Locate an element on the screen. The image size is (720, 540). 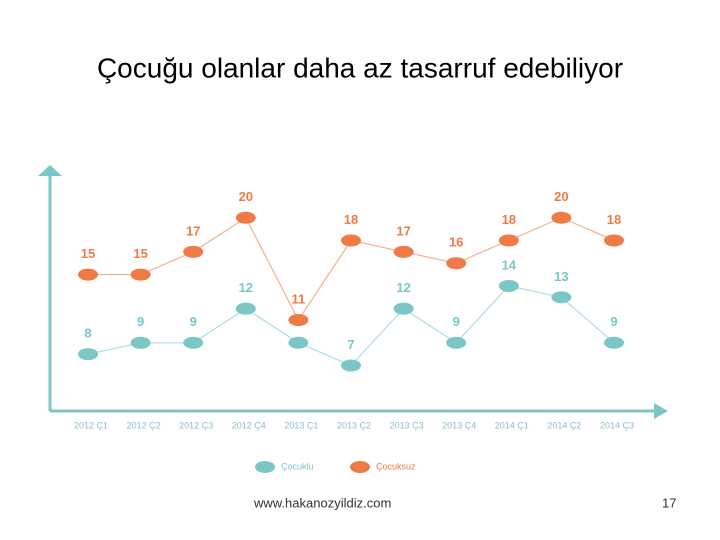
x-tick-label: 2013 Ç2 is located at coordinates (354, 425).